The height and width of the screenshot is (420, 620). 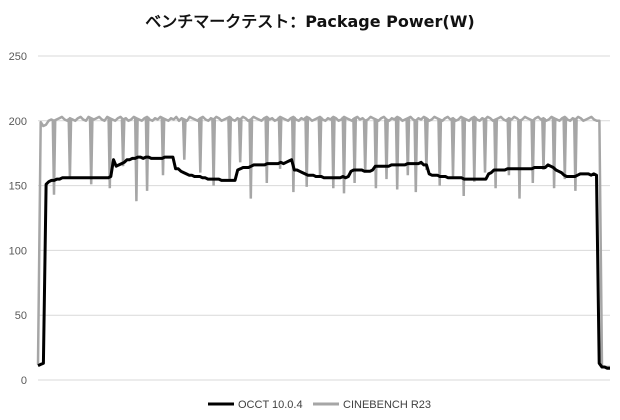 I want to click on y-tick-label: 150, so click(x=18, y=187).